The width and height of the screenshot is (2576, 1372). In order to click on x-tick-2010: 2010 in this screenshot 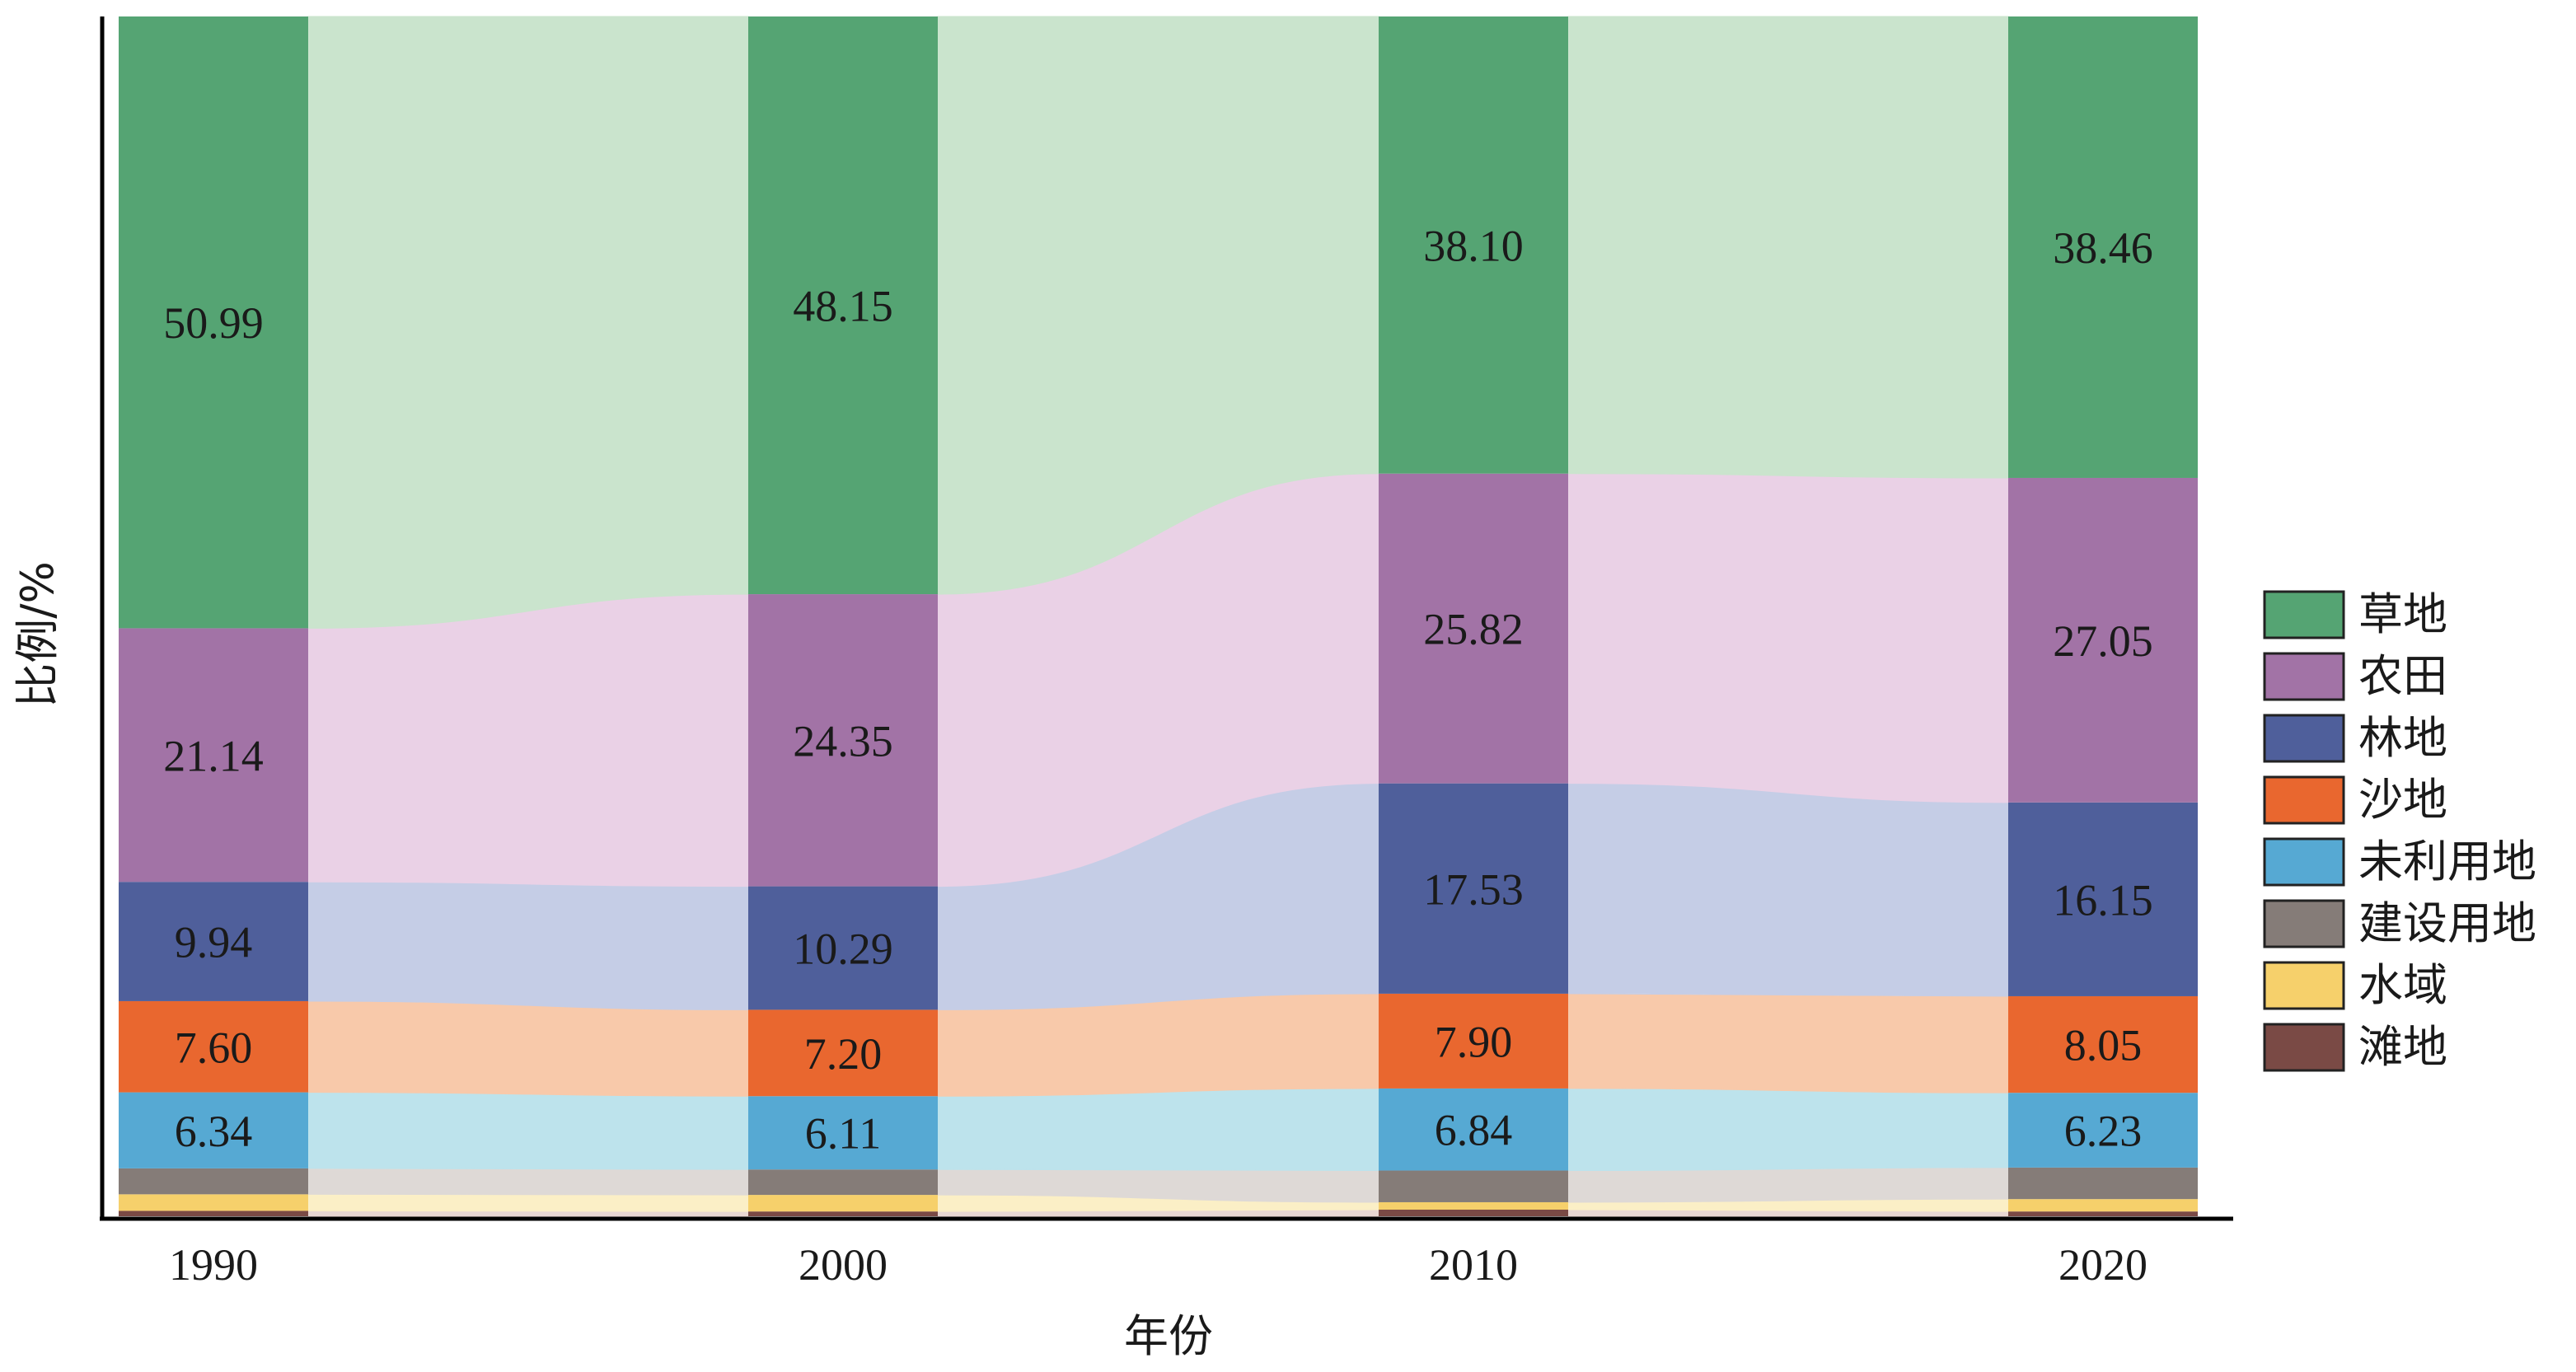, I will do `click(1473, 1265)`.